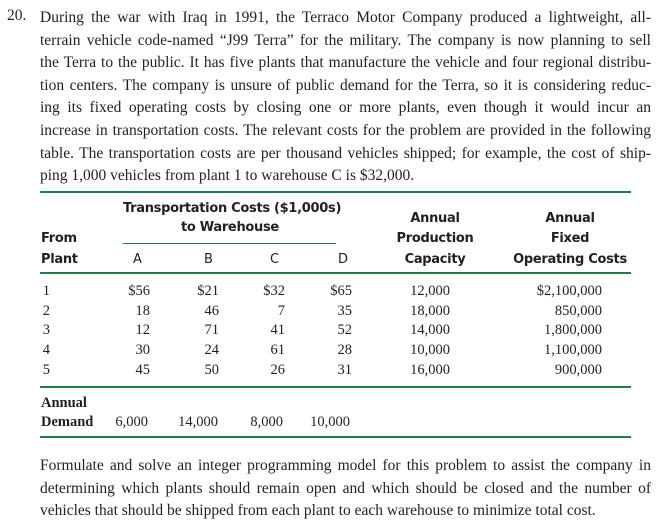  I want to click on plant-number: 4, so click(46, 350).